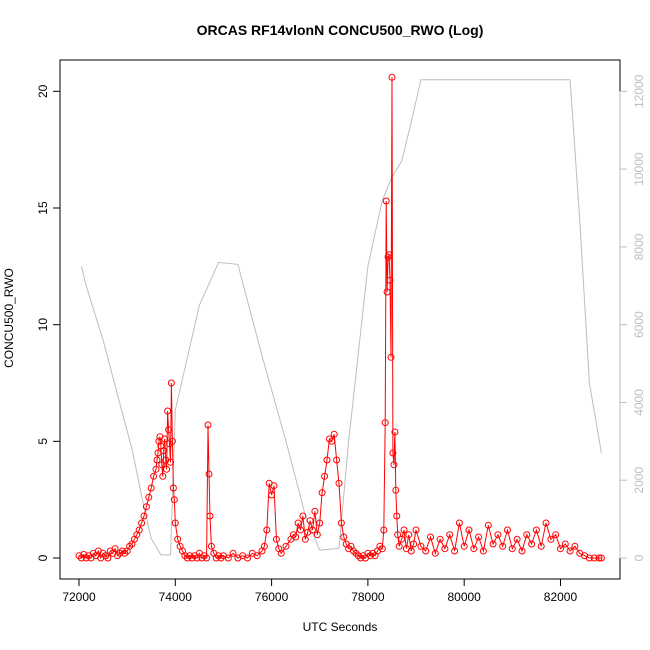 The height and width of the screenshot is (650, 650). I want to click on y2-tick-label: 10000, so click(639, 169).